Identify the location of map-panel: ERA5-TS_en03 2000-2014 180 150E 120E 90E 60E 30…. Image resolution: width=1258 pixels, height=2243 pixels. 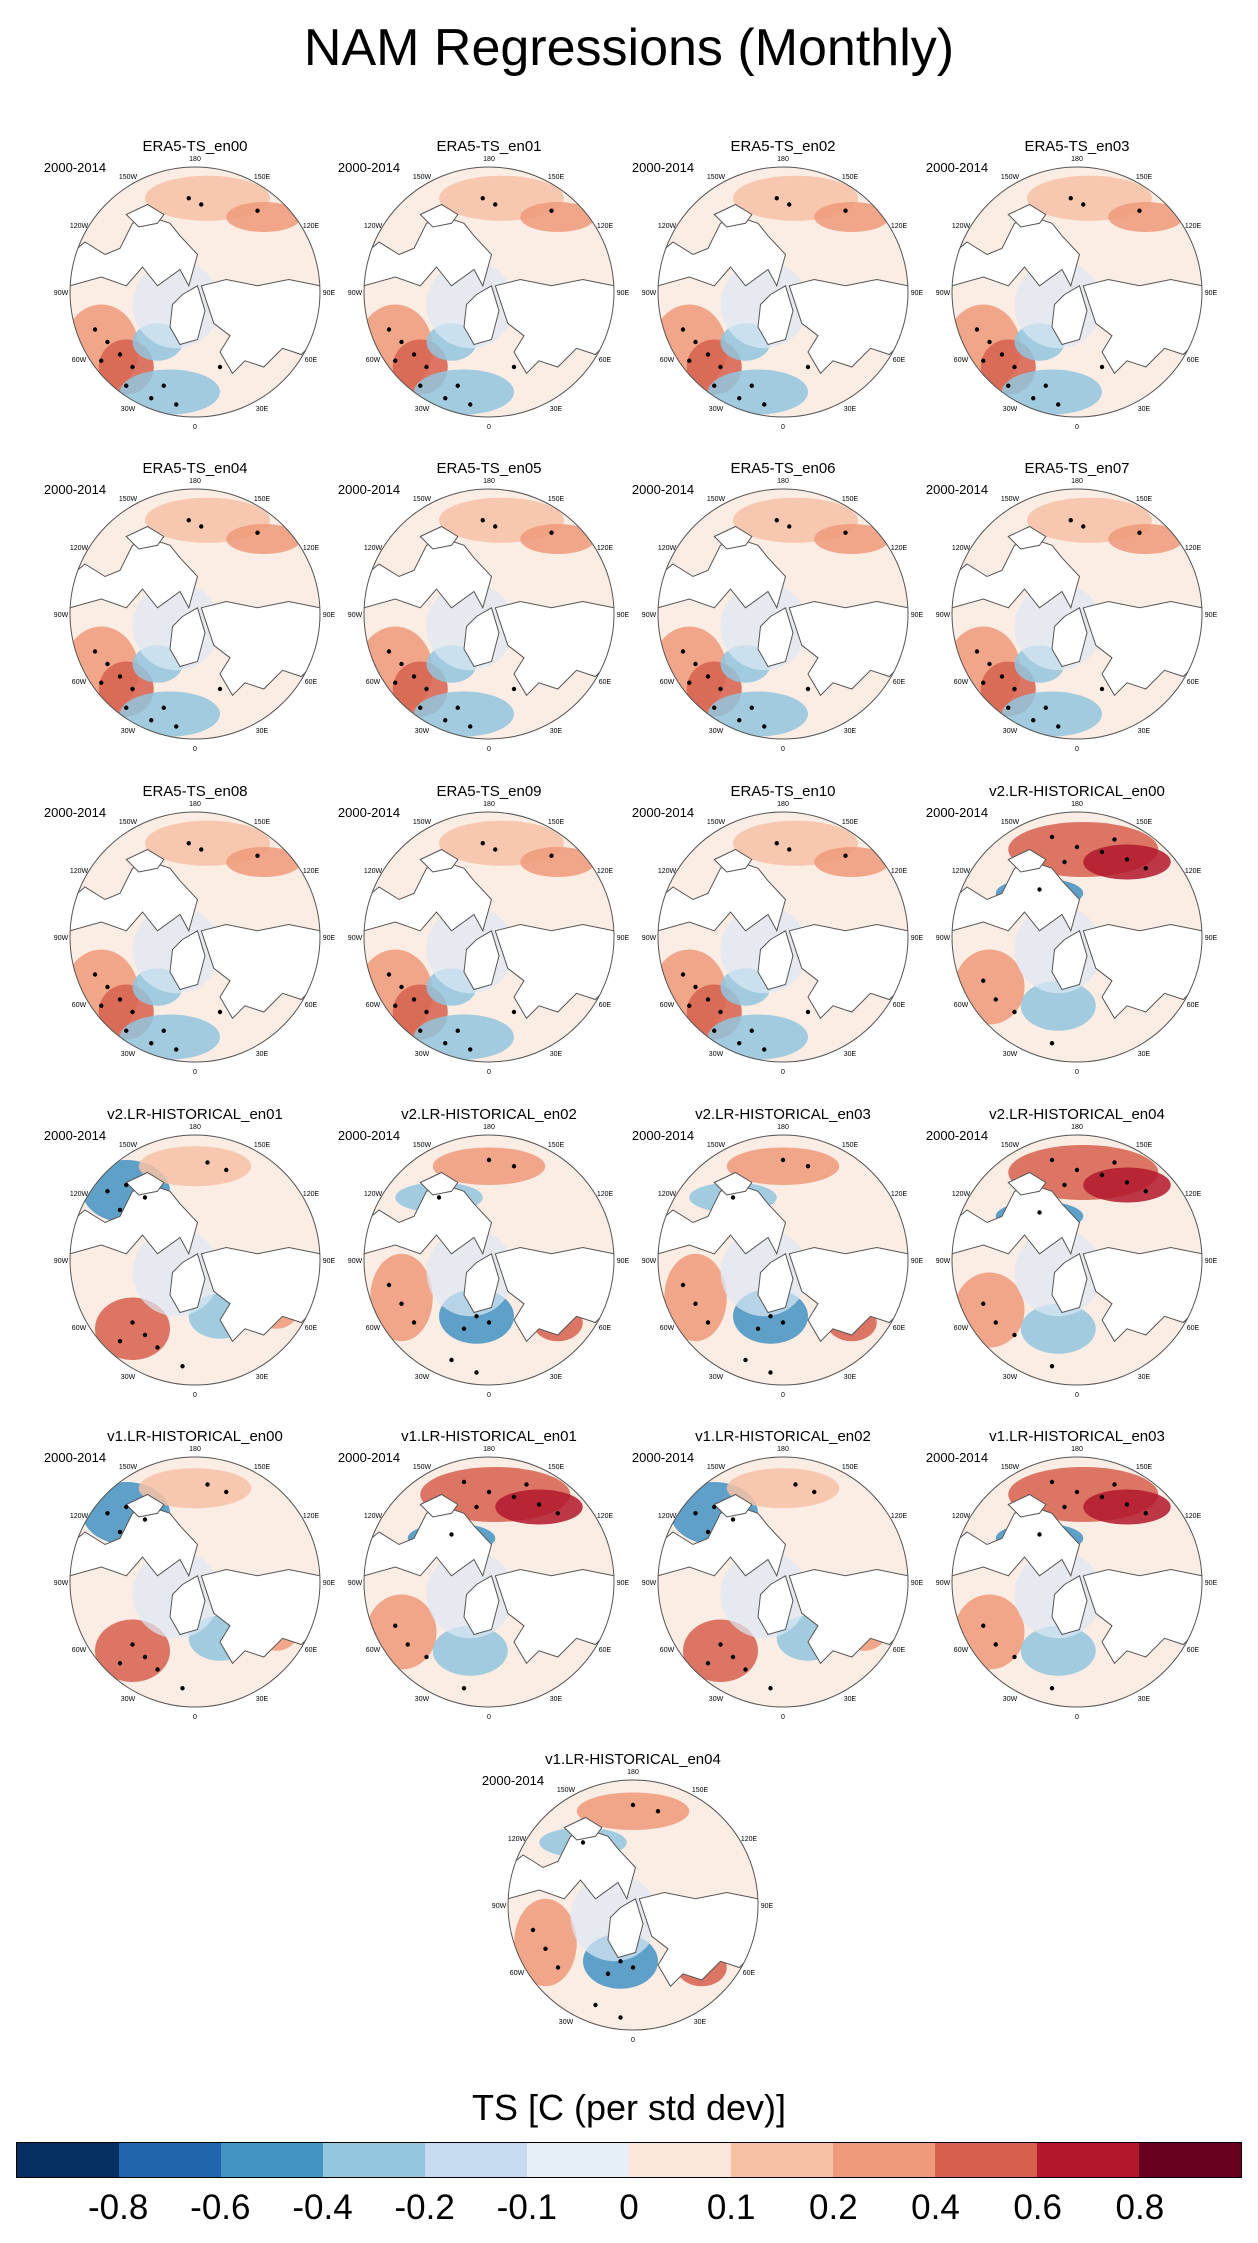
(1072, 284).